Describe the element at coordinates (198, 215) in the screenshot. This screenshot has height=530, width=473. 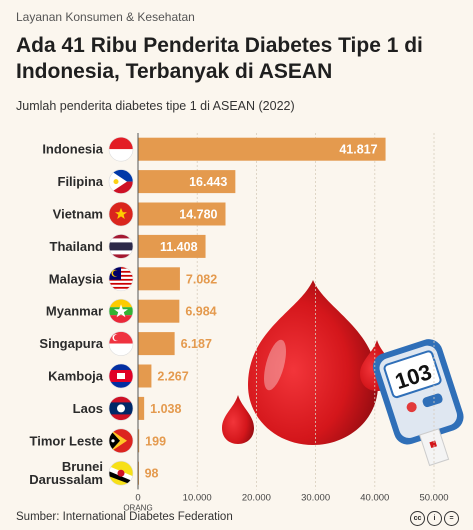
I see `value-label: 14.780` at that location.